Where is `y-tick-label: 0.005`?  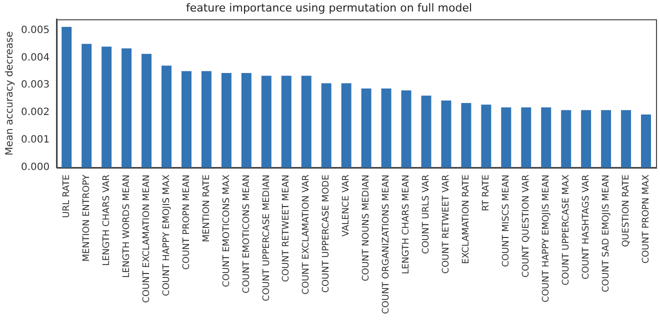
y-tick-label: 0.005 is located at coordinates (35, 30).